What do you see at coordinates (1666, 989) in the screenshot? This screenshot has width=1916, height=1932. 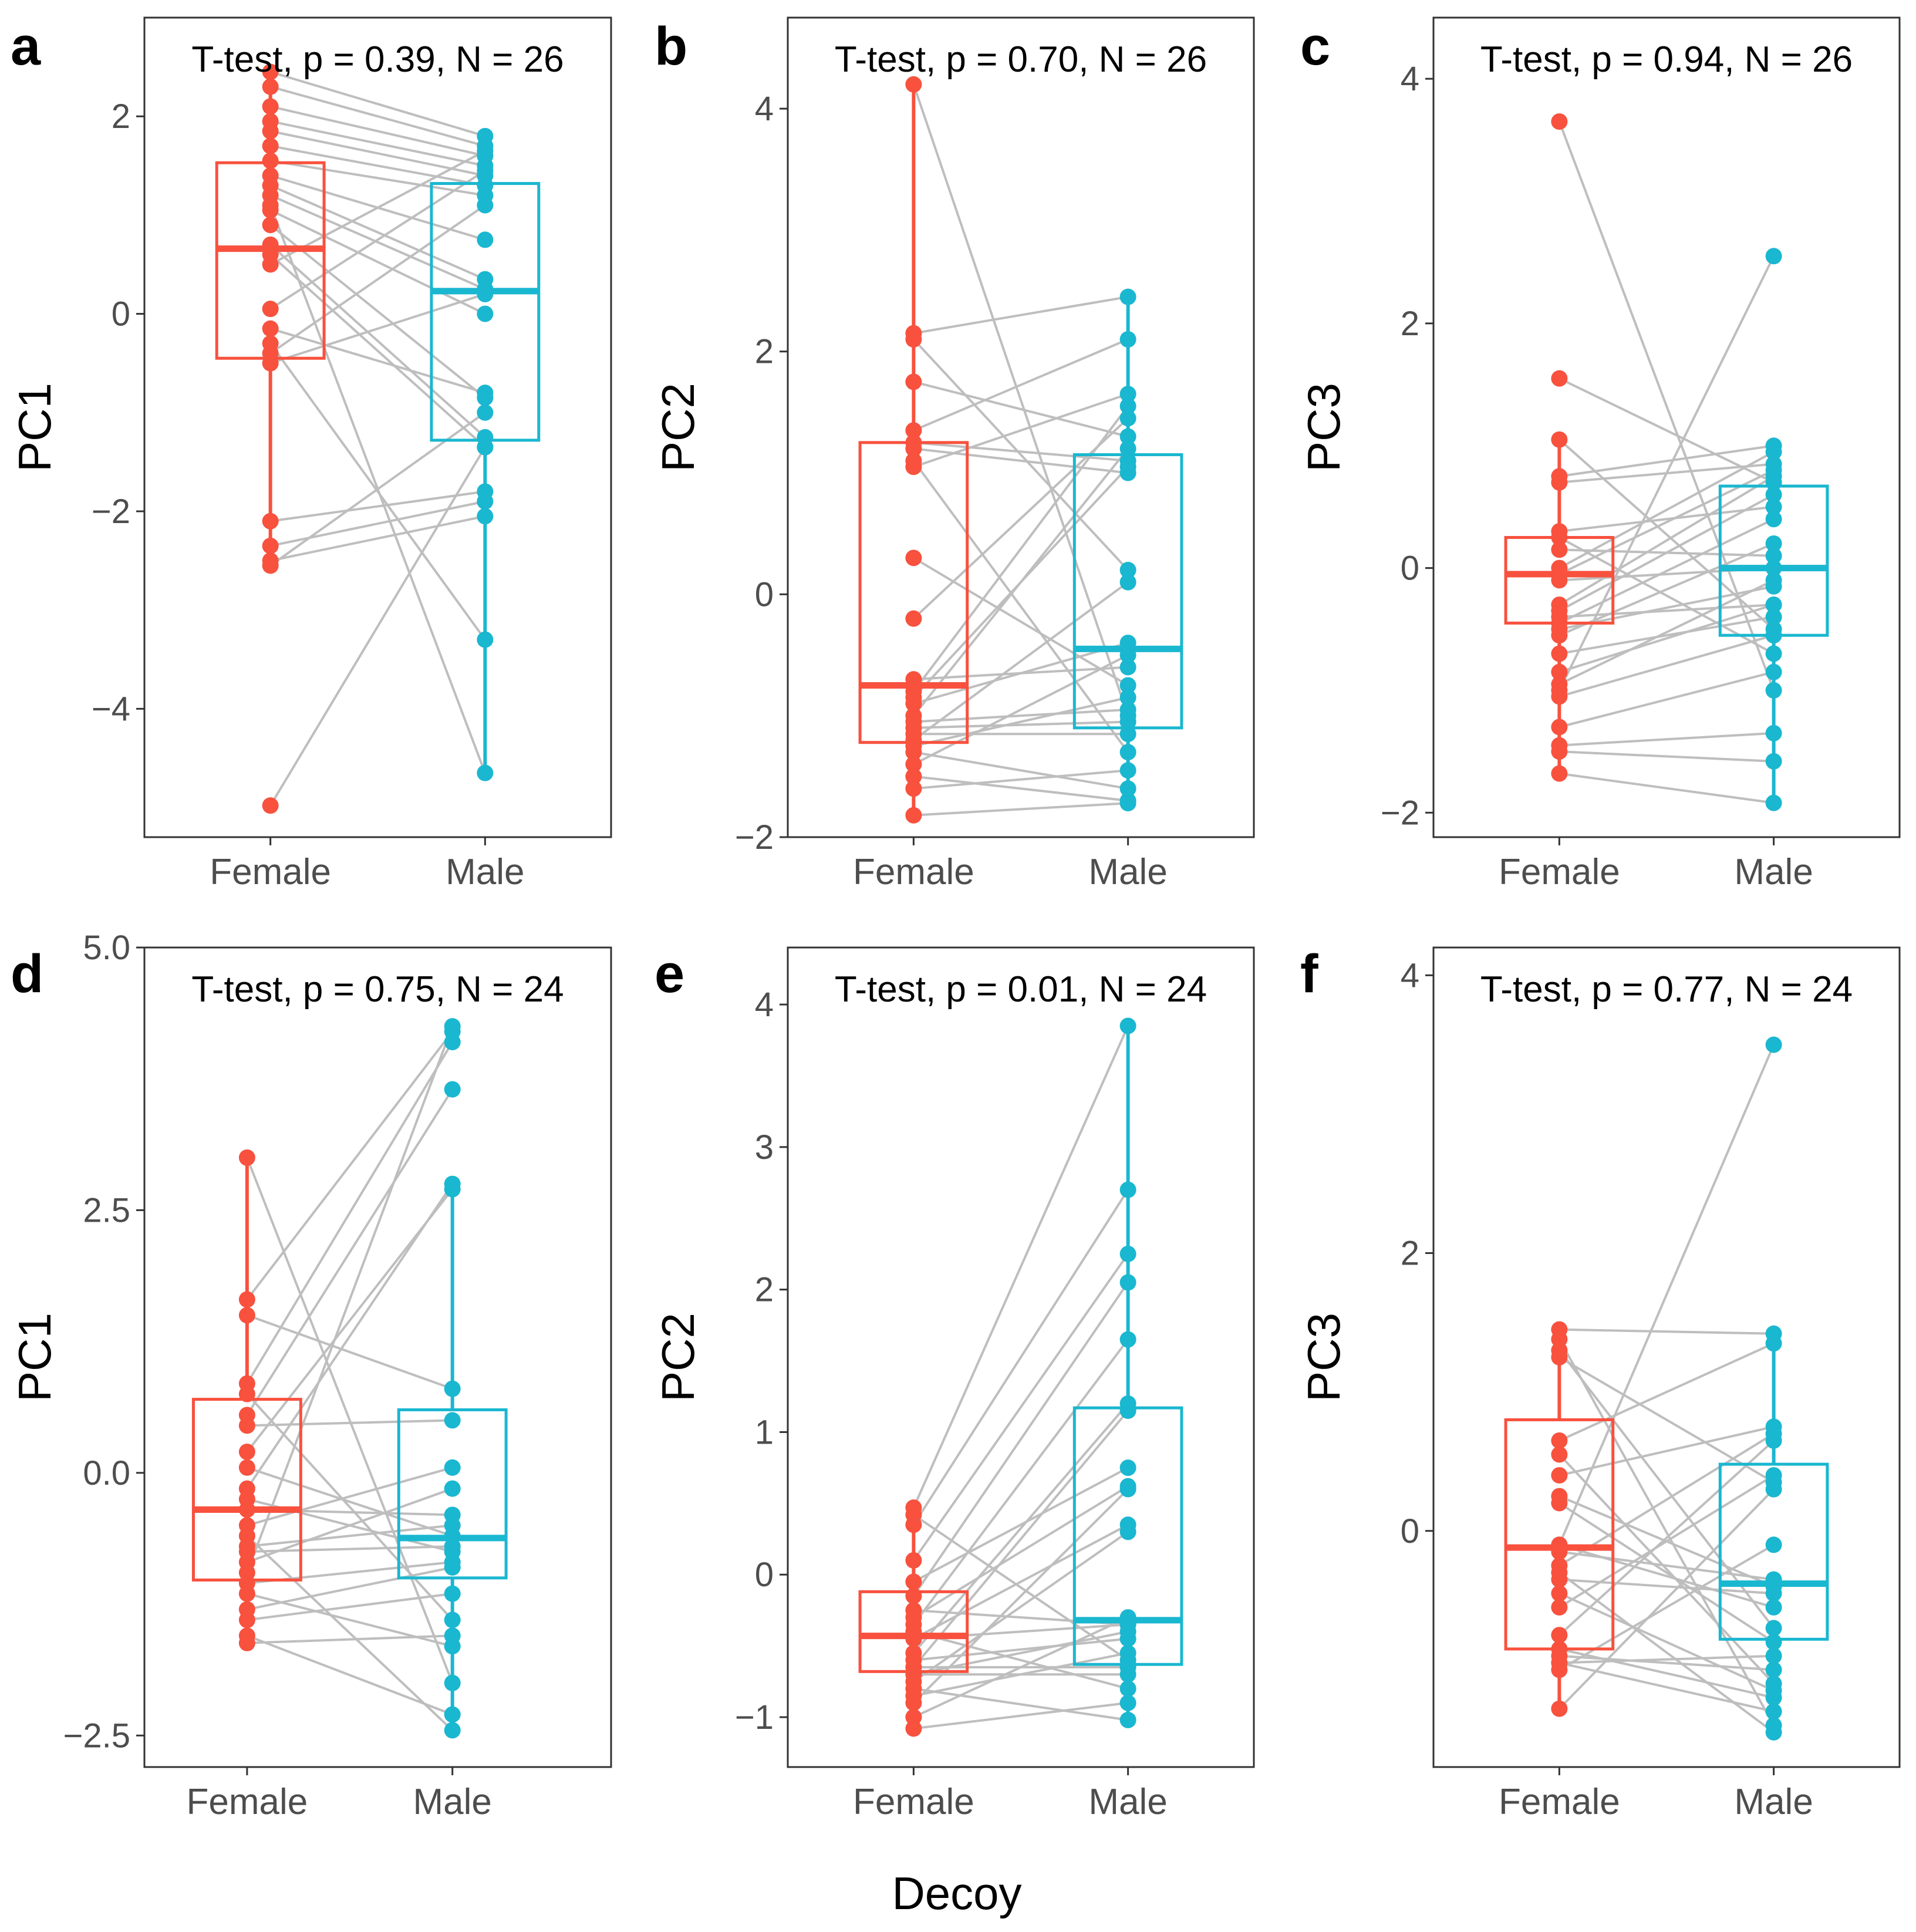 I see `ttest-annotation: T-test, p = 0.77, N = 24` at bounding box center [1666, 989].